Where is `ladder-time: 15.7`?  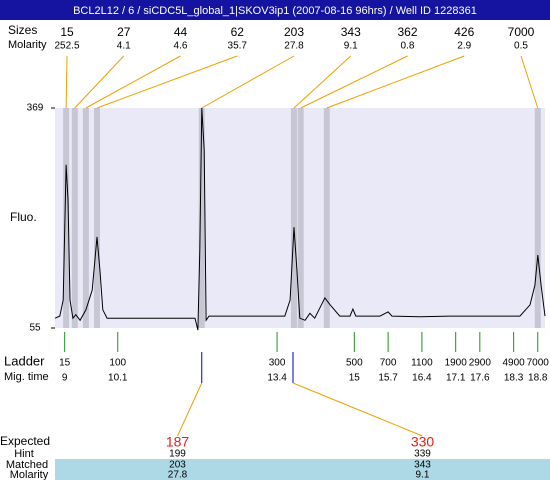
ladder-time: 15.7 is located at coordinates (388, 378).